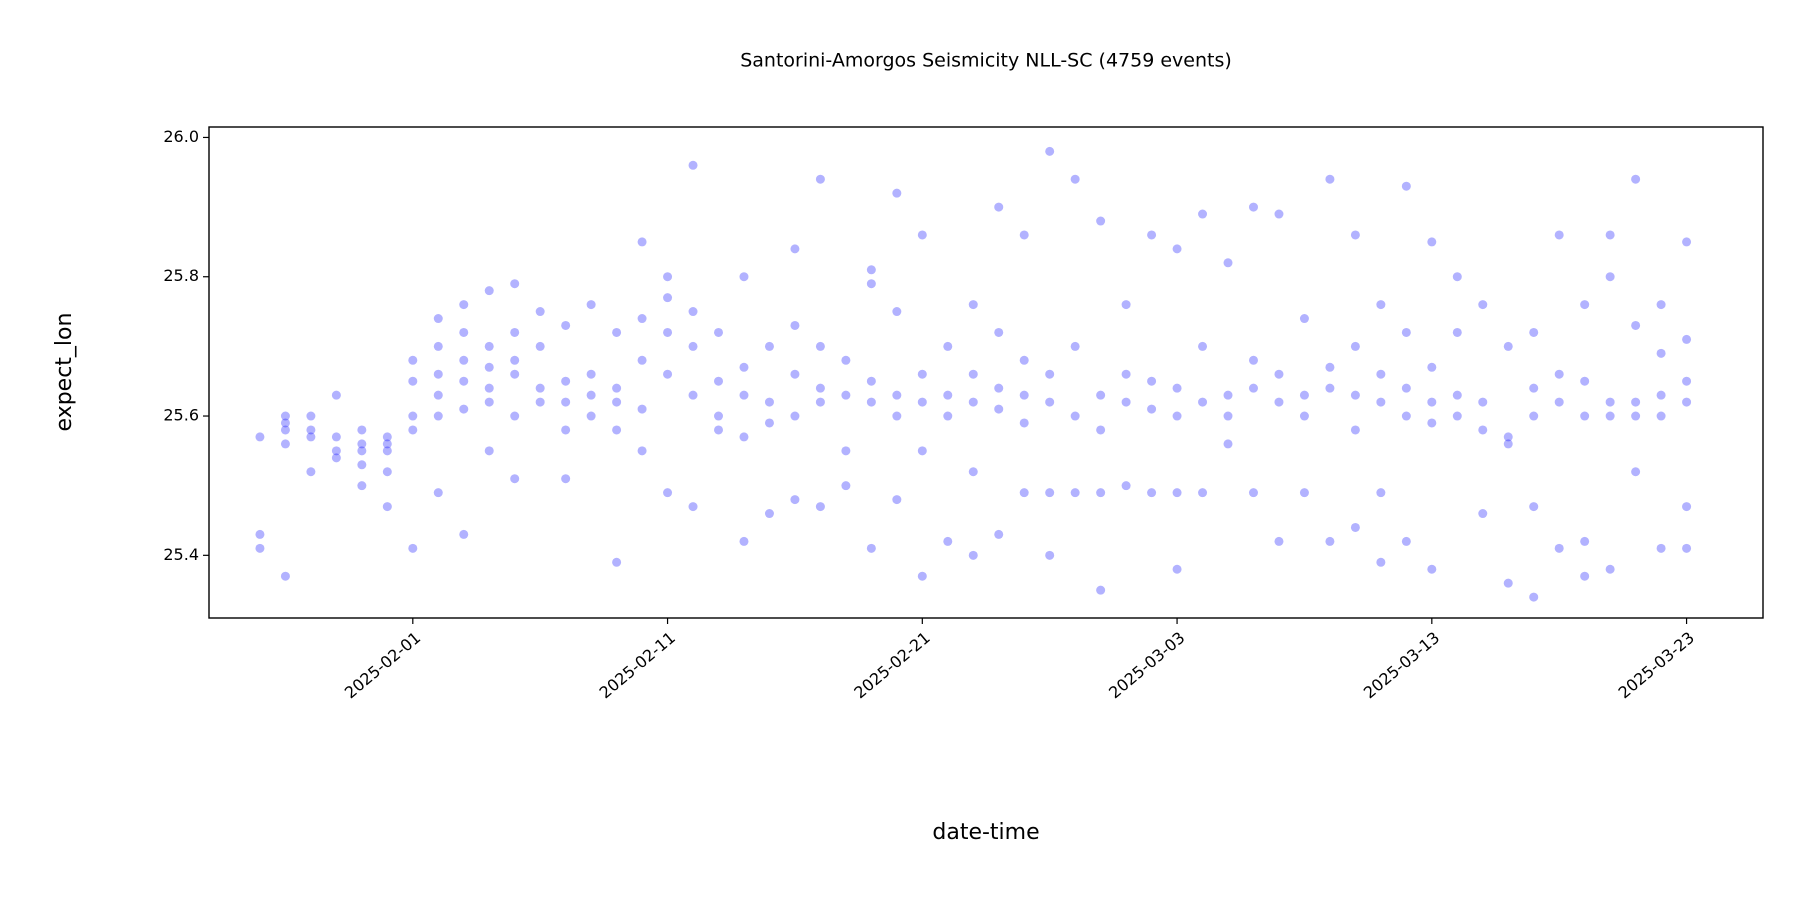 Image resolution: width=1800 pixels, height=900 pixels. Describe the element at coordinates (181, 415) in the screenshot. I see `y-tick-label: 25.6` at that location.